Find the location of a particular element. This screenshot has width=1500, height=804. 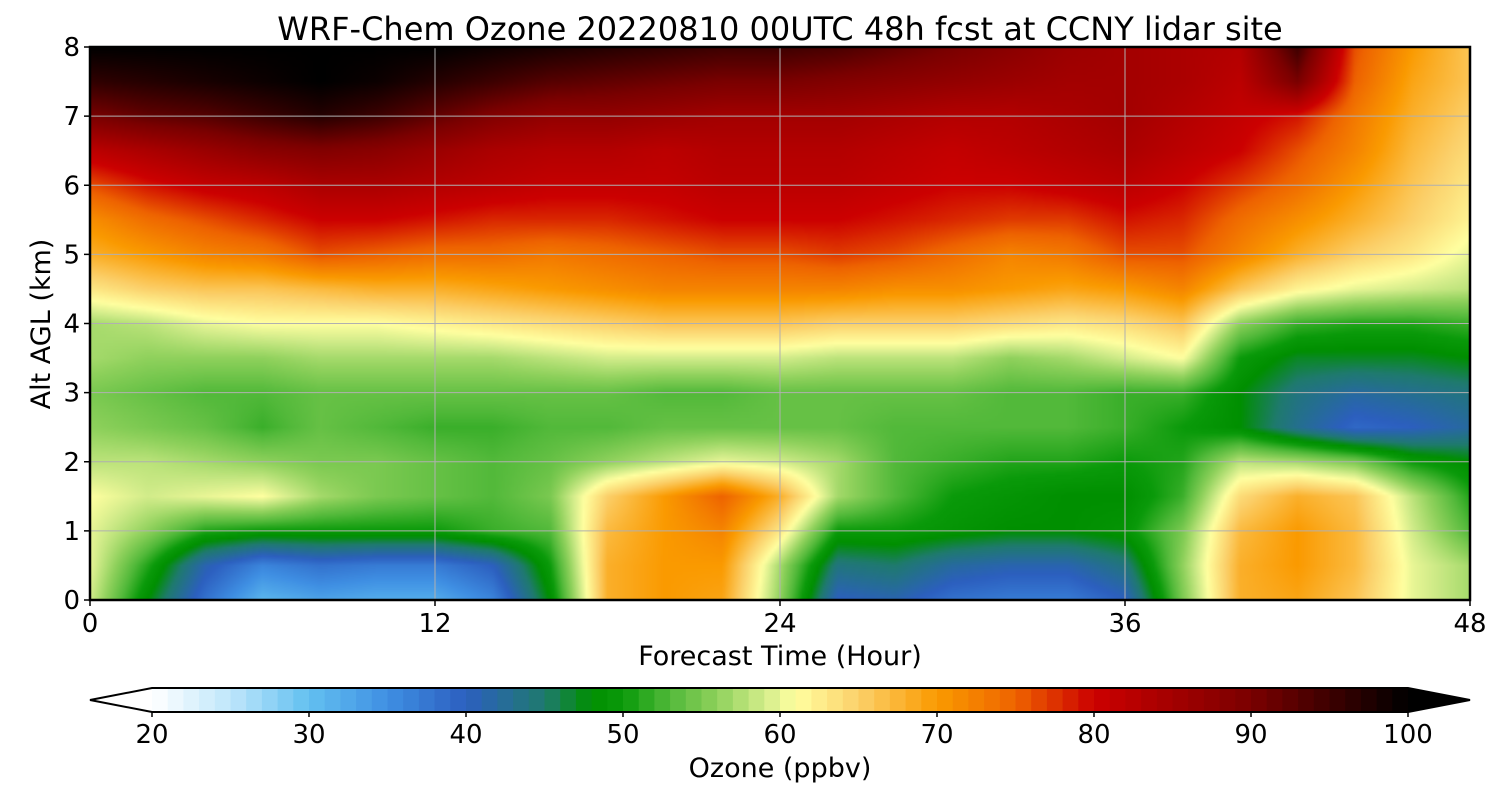

colorbar-over-arrow is located at coordinates (1439, 700).